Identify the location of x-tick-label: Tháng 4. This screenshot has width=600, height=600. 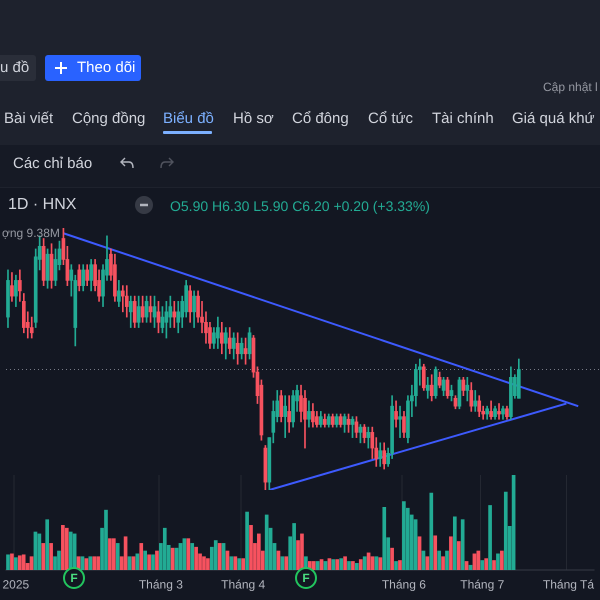
(243, 585).